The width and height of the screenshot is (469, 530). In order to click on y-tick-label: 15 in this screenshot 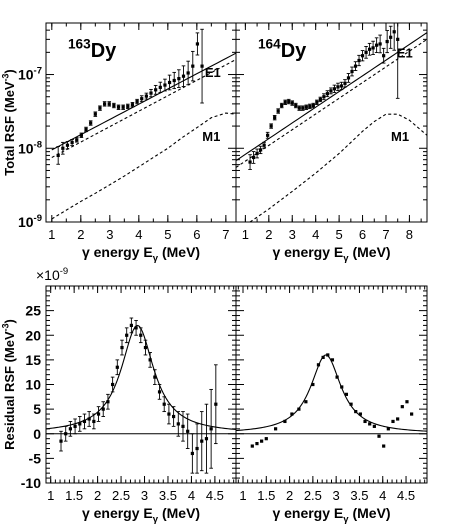, I will do `click(33, 360)`.